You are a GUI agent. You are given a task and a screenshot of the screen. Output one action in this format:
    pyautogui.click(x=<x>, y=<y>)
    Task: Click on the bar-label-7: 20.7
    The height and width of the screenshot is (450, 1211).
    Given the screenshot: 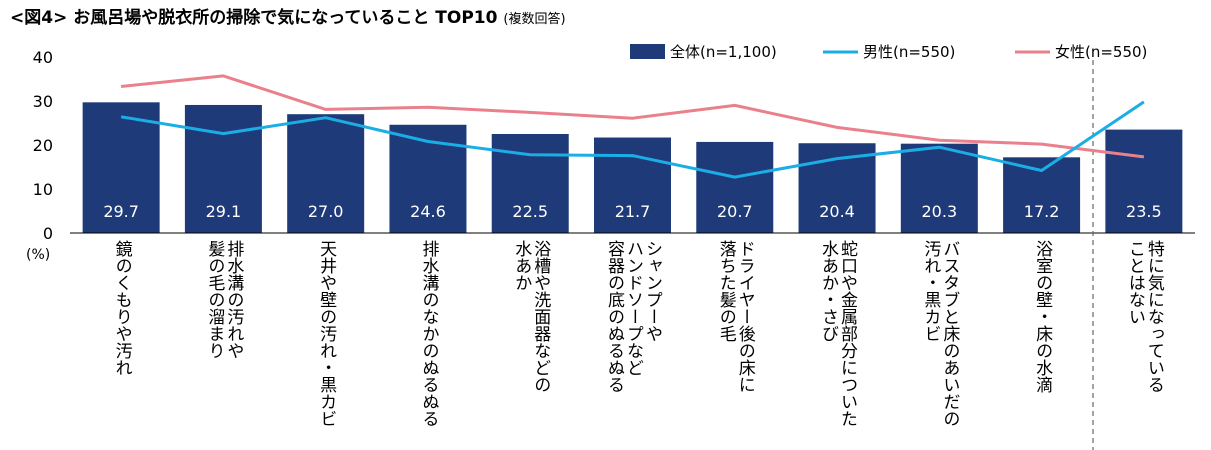 What is the action you would take?
    pyautogui.click(x=735, y=211)
    